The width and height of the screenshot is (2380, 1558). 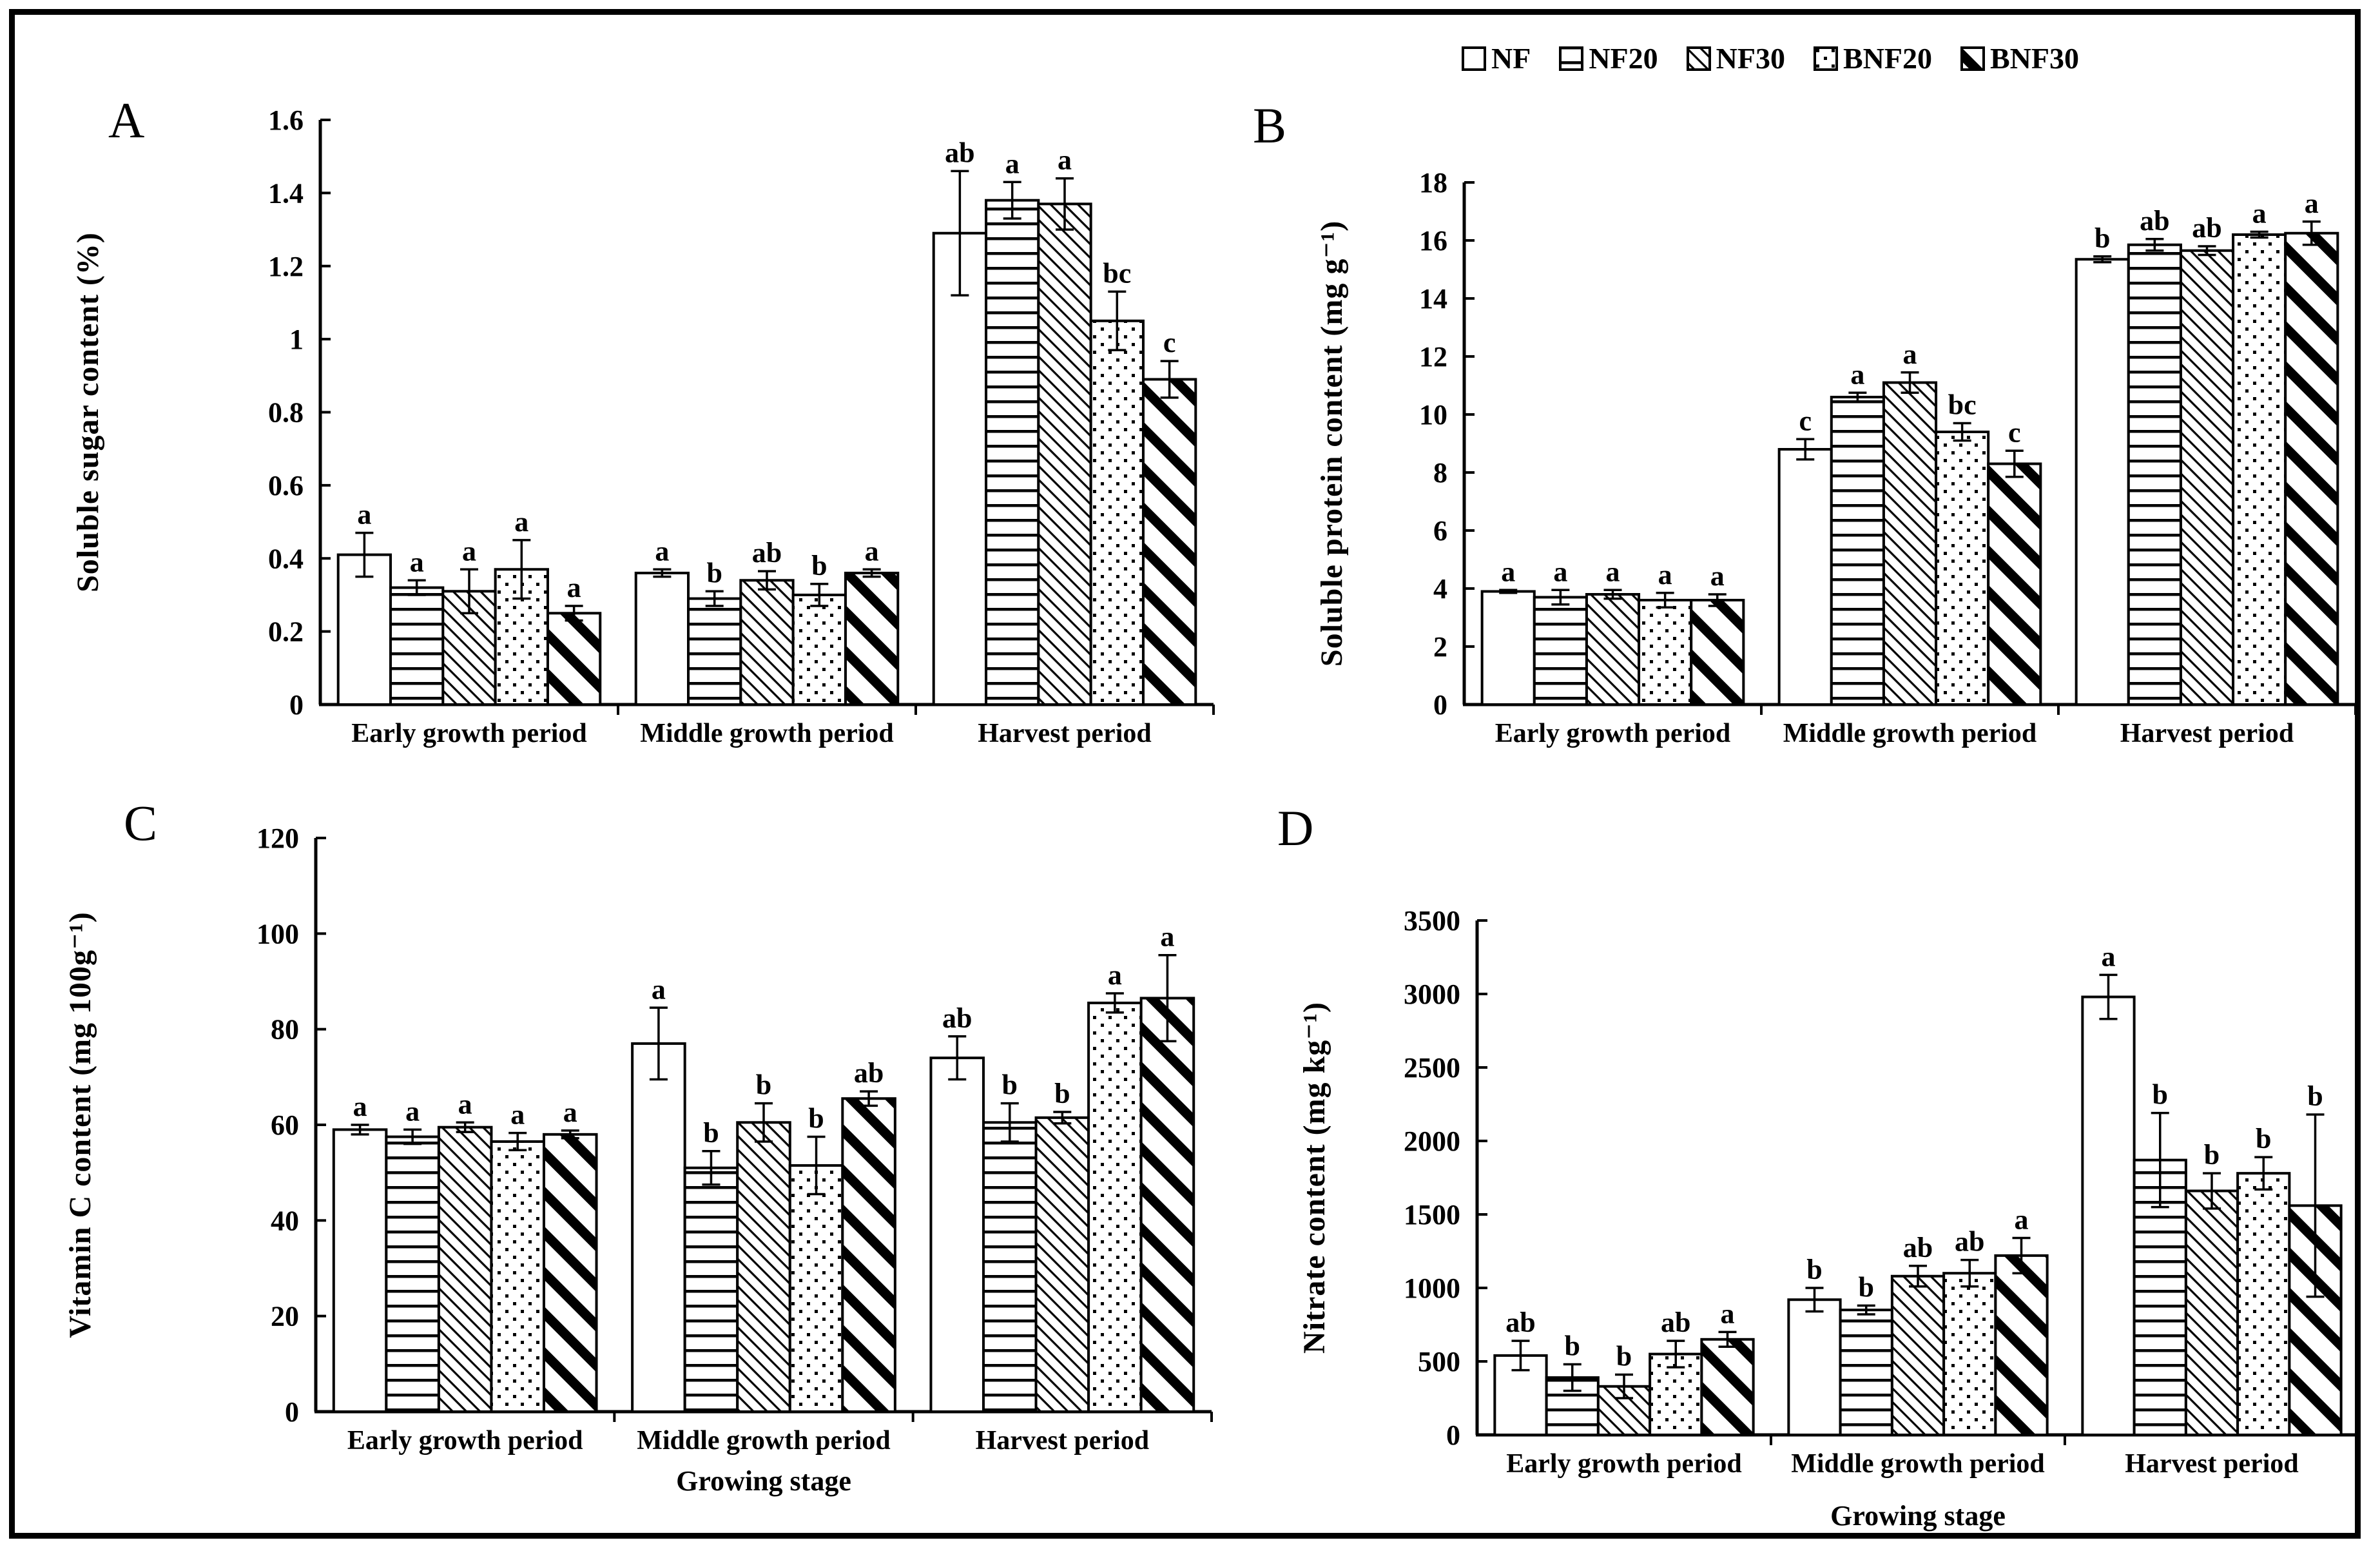 What do you see at coordinates (286, 266) in the screenshot?
I see `y-tick-label: 1.2` at bounding box center [286, 266].